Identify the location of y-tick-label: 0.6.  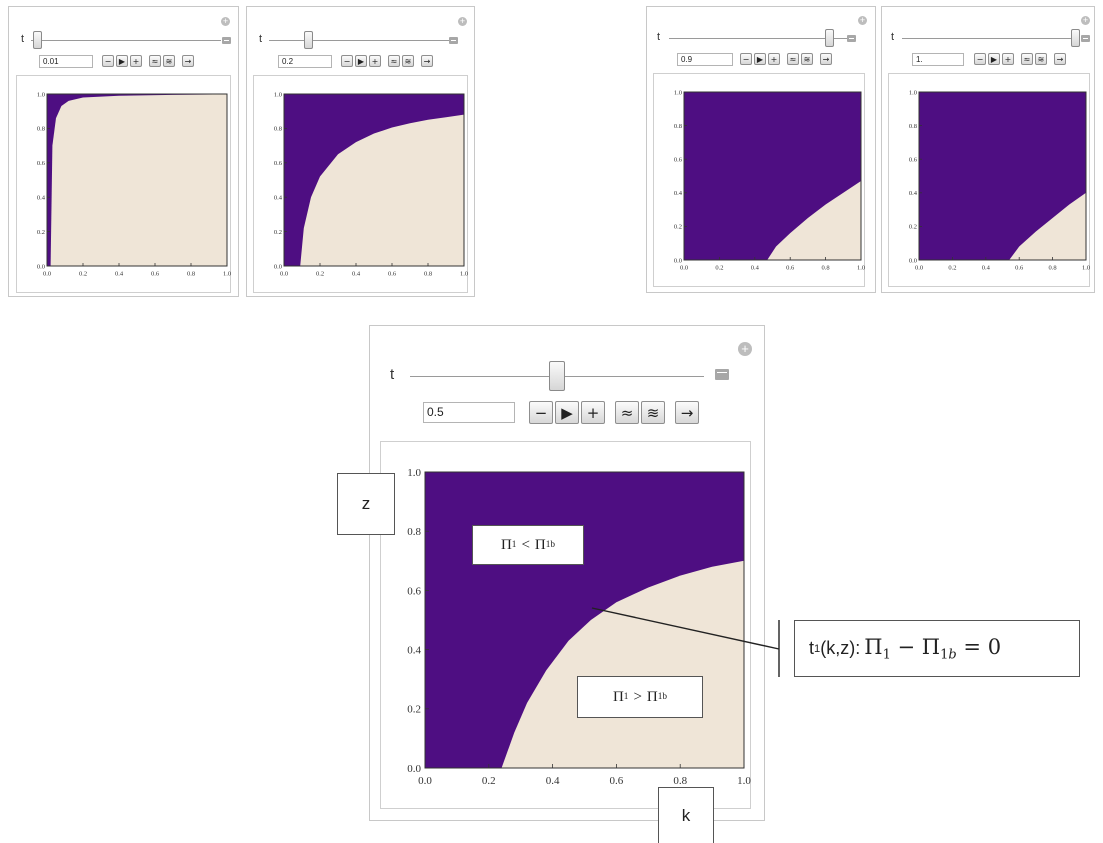
(278, 163).